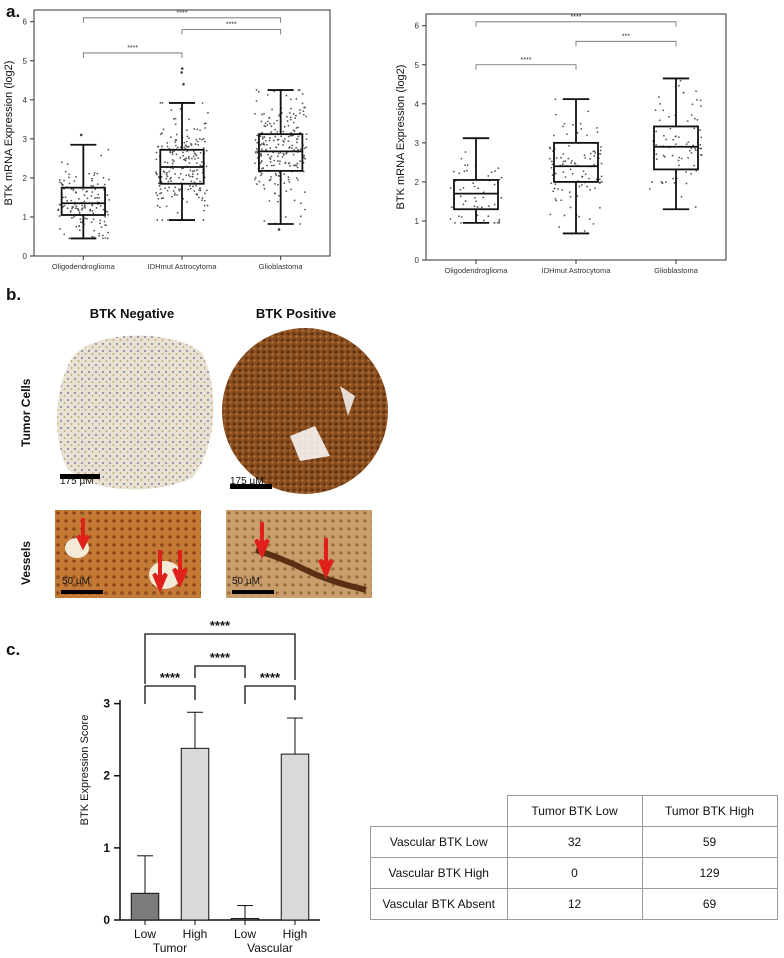 This screenshot has width=784, height=958. I want to click on table-cell: 0, so click(574, 873).